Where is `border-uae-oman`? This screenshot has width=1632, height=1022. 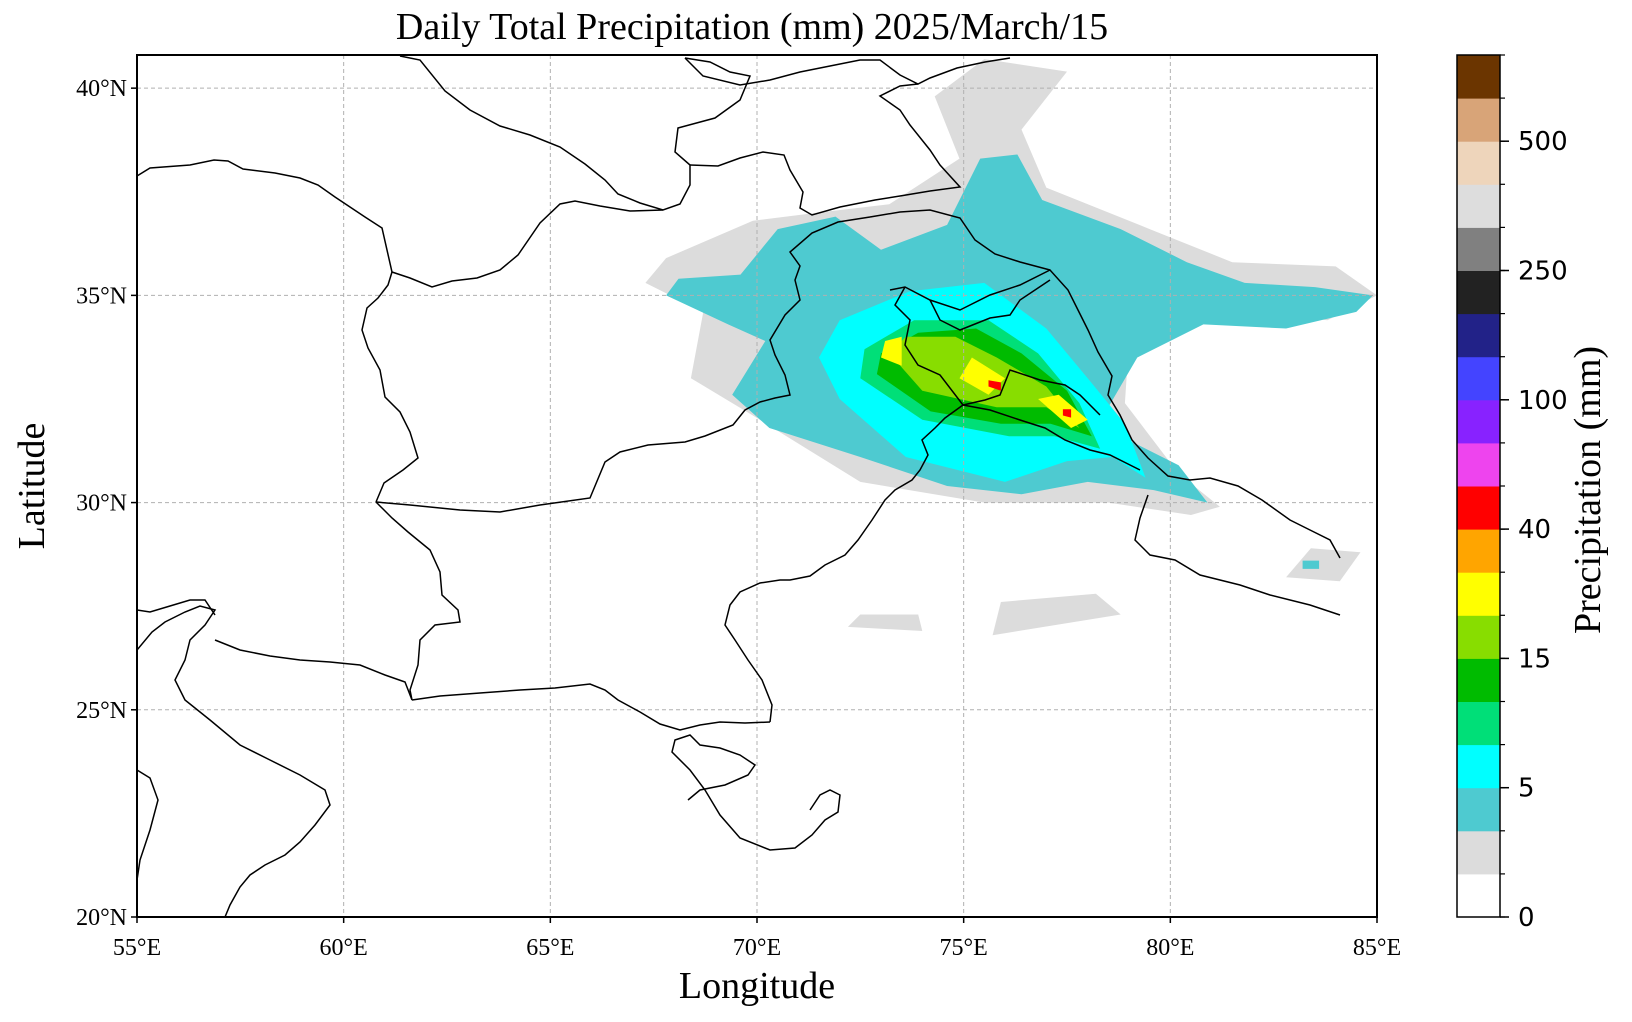 border-uae-oman is located at coordinates (148, 825).